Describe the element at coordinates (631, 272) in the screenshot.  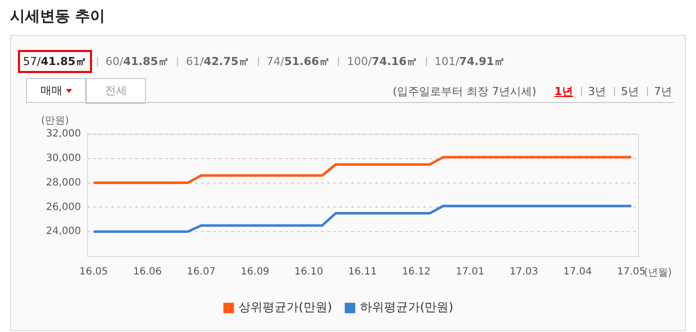
I see `x-tick-label: 17.05` at that location.